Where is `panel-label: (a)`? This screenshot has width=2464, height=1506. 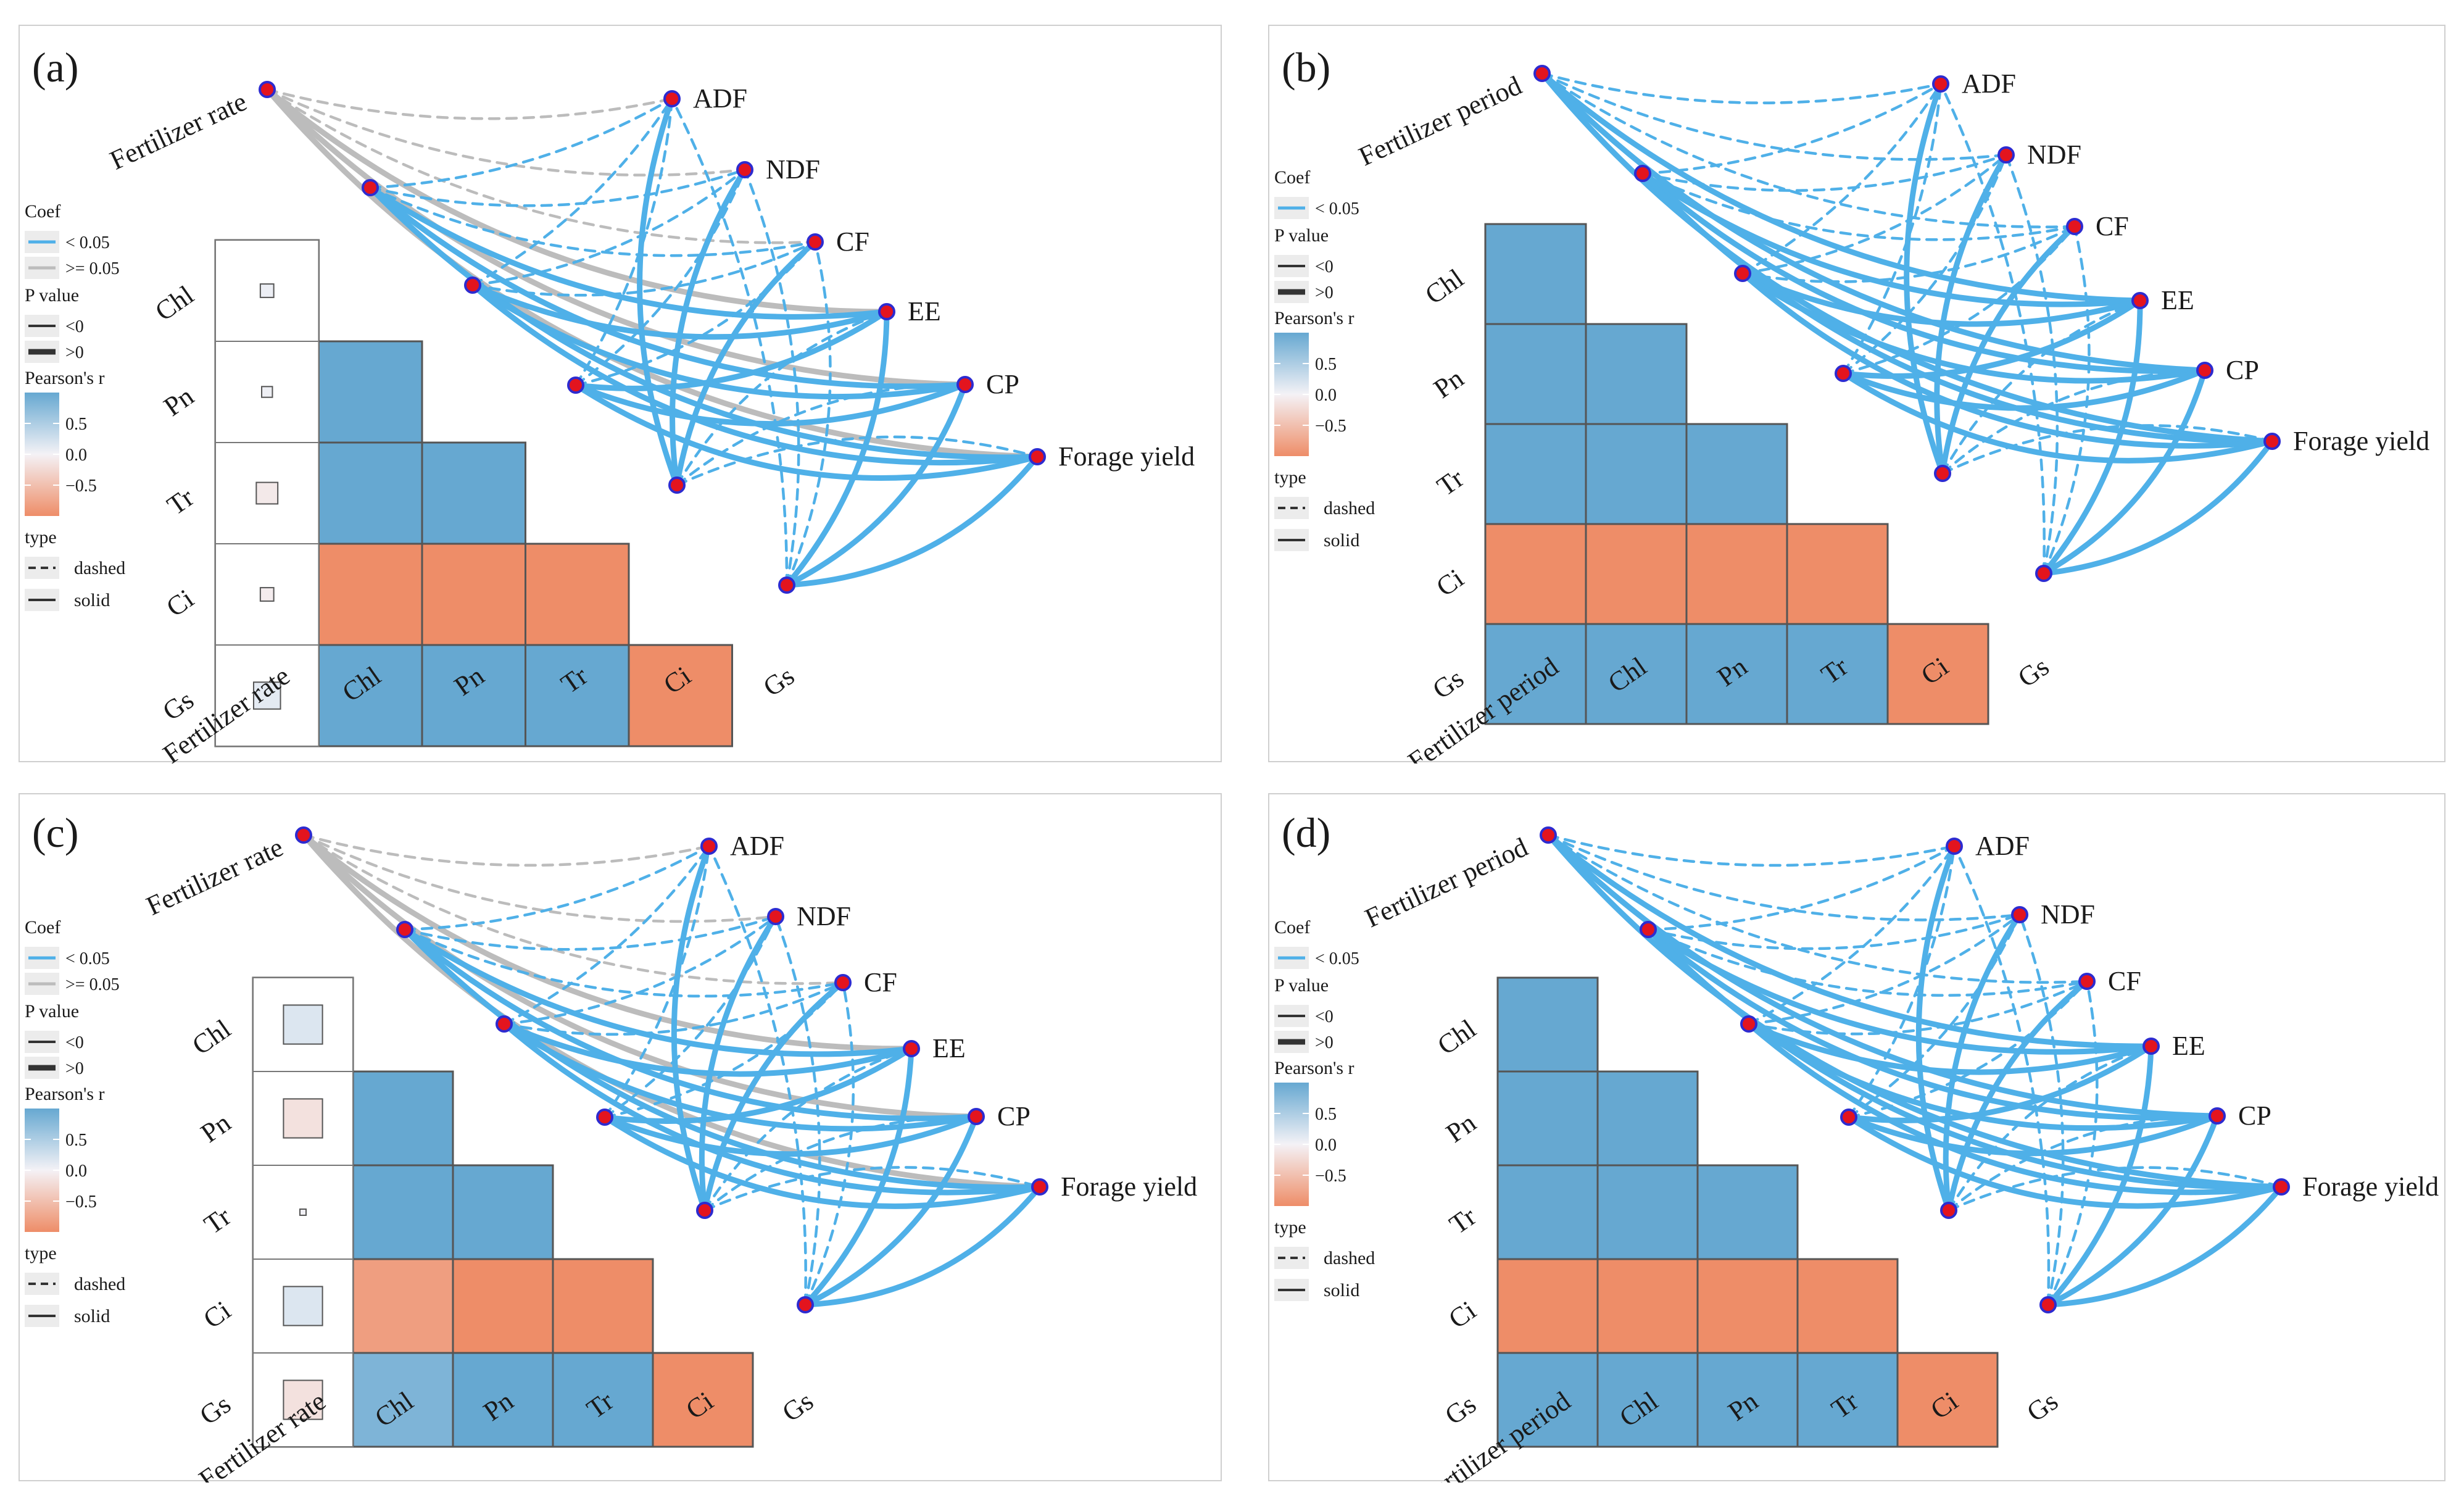 panel-label: (a) is located at coordinates (55, 67).